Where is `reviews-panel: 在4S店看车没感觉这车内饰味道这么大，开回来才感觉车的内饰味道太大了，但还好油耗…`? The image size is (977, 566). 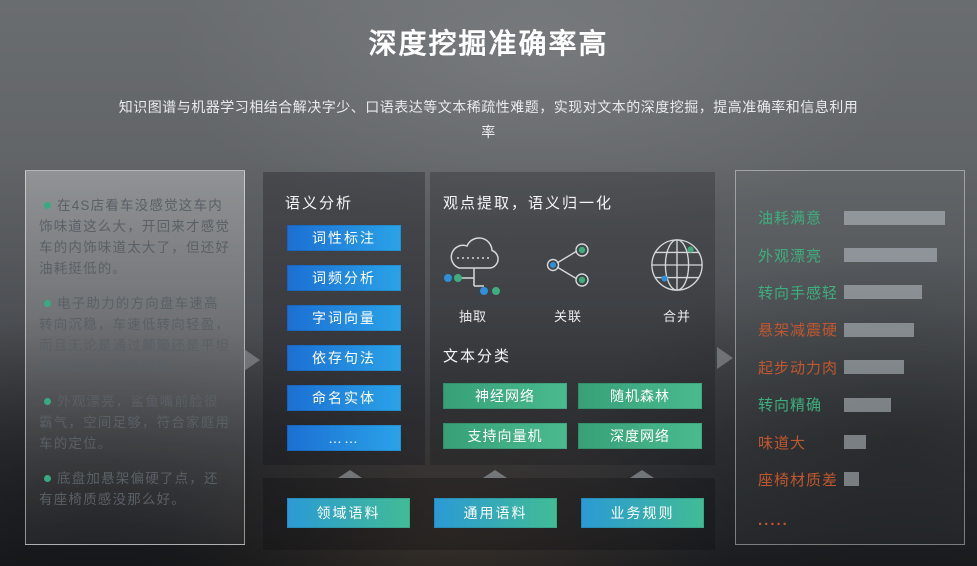
reviews-panel: 在4S店看车没感觉这车内饰味道这么大，开回来才感觉车的内饰味道太大了，但还好油耗… is located at coordinates (135, 357).